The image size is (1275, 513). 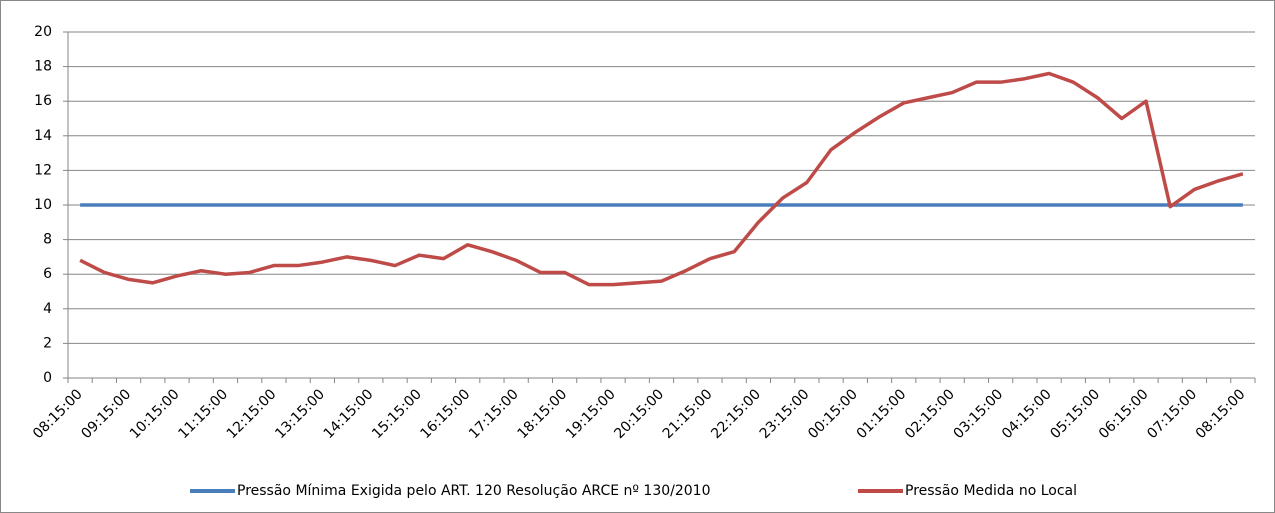 I want to click on y-tick-label: 14, so click(x=43, y=136).